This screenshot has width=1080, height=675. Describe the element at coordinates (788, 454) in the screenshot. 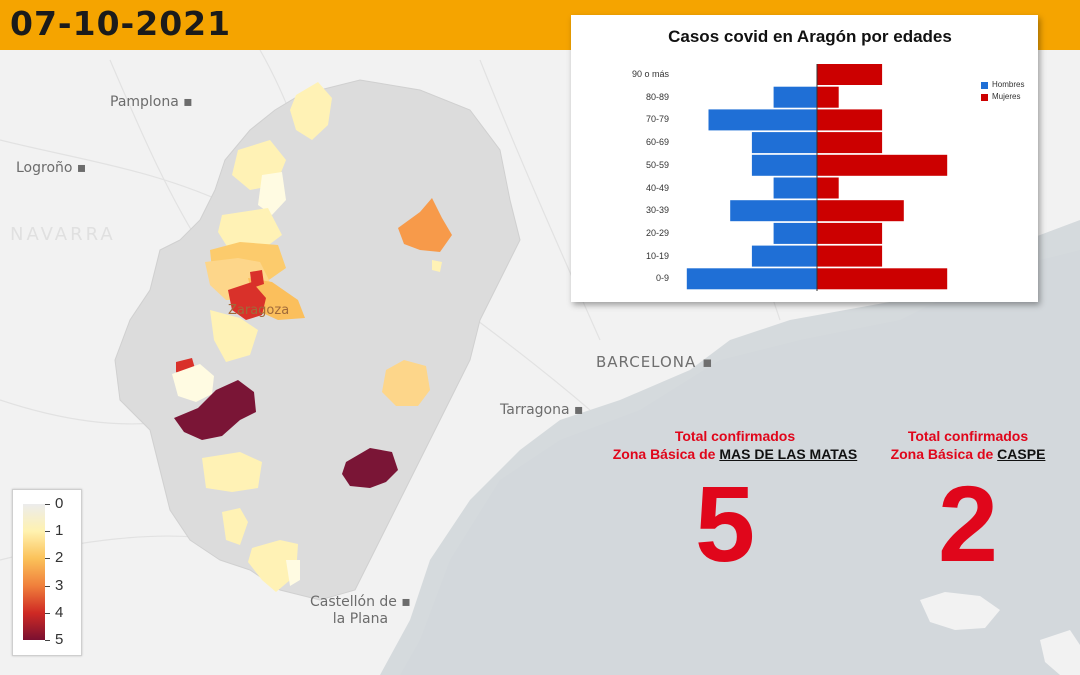

I see `stat-zone-1: MAS DE LAS MATAS` at that location.